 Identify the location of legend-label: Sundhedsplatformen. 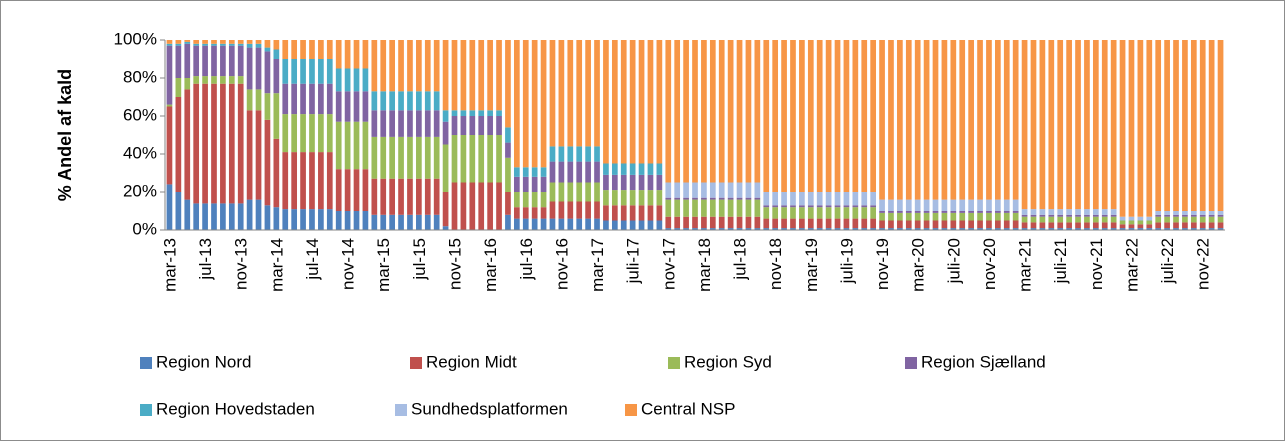
(489, 408).